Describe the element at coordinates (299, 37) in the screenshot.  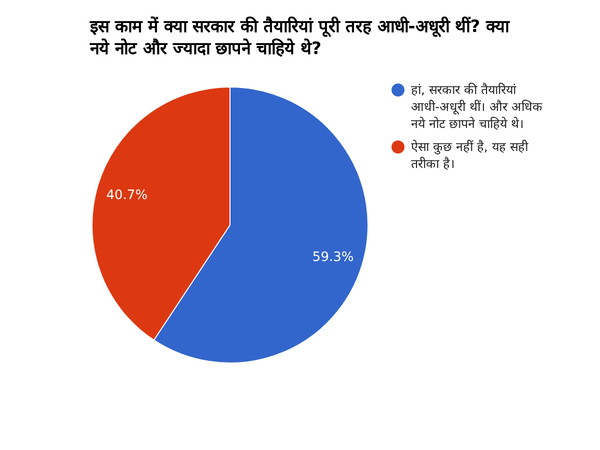
I see `chart-title: इस काम में क्या सरकार की तैयारियां पूरी तरह आधी-अधूरी थीं? क्या नये नोट और ज्यादा छापने चाहिये थे?` at that location.